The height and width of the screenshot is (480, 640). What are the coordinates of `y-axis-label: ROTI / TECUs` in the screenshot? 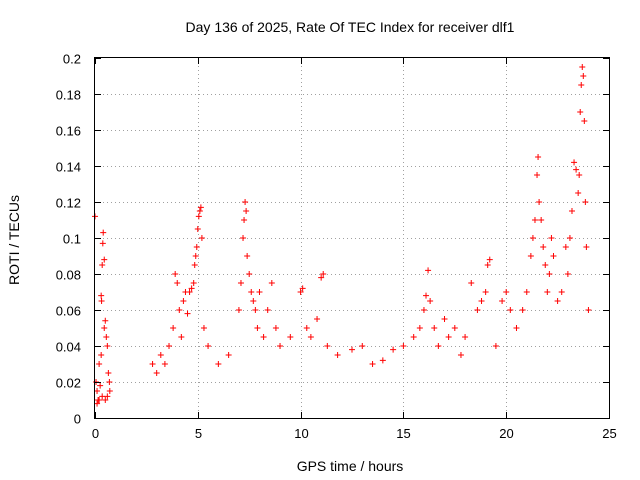 It's located at (14, 240).